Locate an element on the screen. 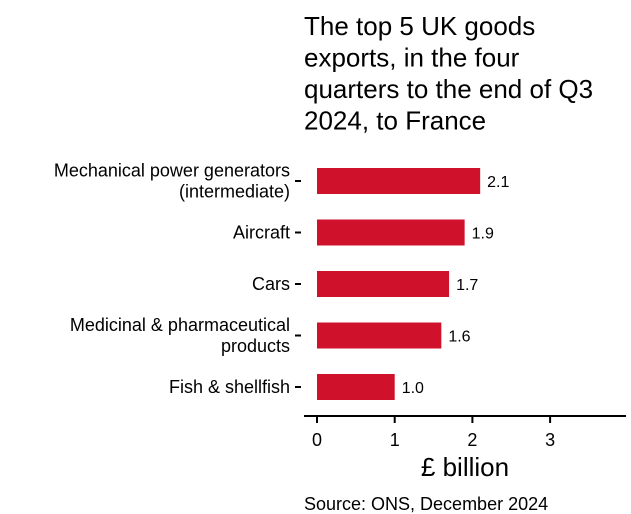  x-tick-label: 3 is located at coordinates (550, 440).